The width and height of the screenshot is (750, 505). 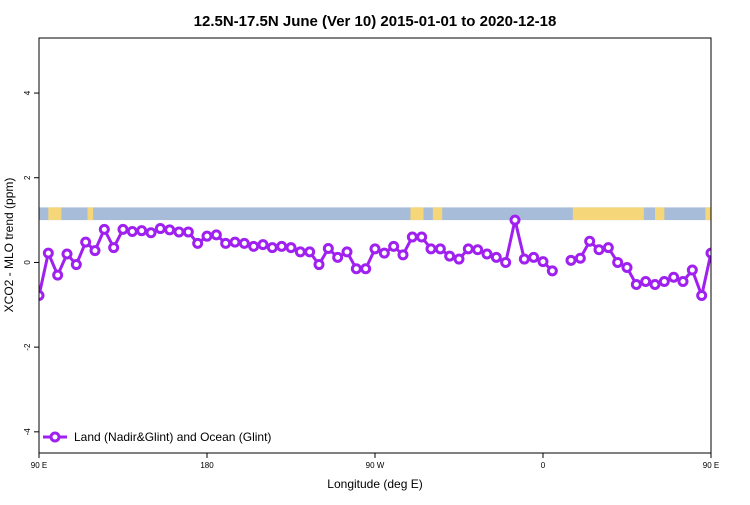 What do you see at coordinates (374, 484) in the screenshot?
I see `x-axis-label: Longitude (deg E)` at bounding box center [374, 484].